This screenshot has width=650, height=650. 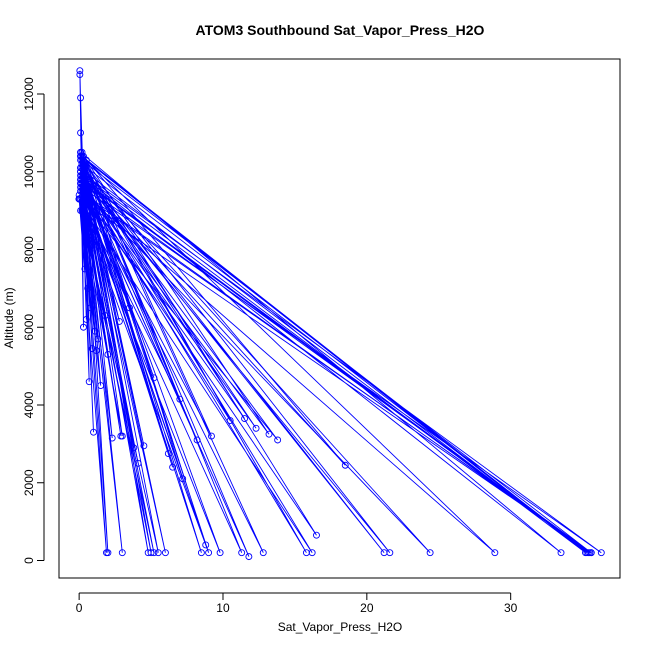 What do you see at coordinates (79, 608) in the screenshot?
I see `x-tick-label: 0` at bounding box center [79, 608].